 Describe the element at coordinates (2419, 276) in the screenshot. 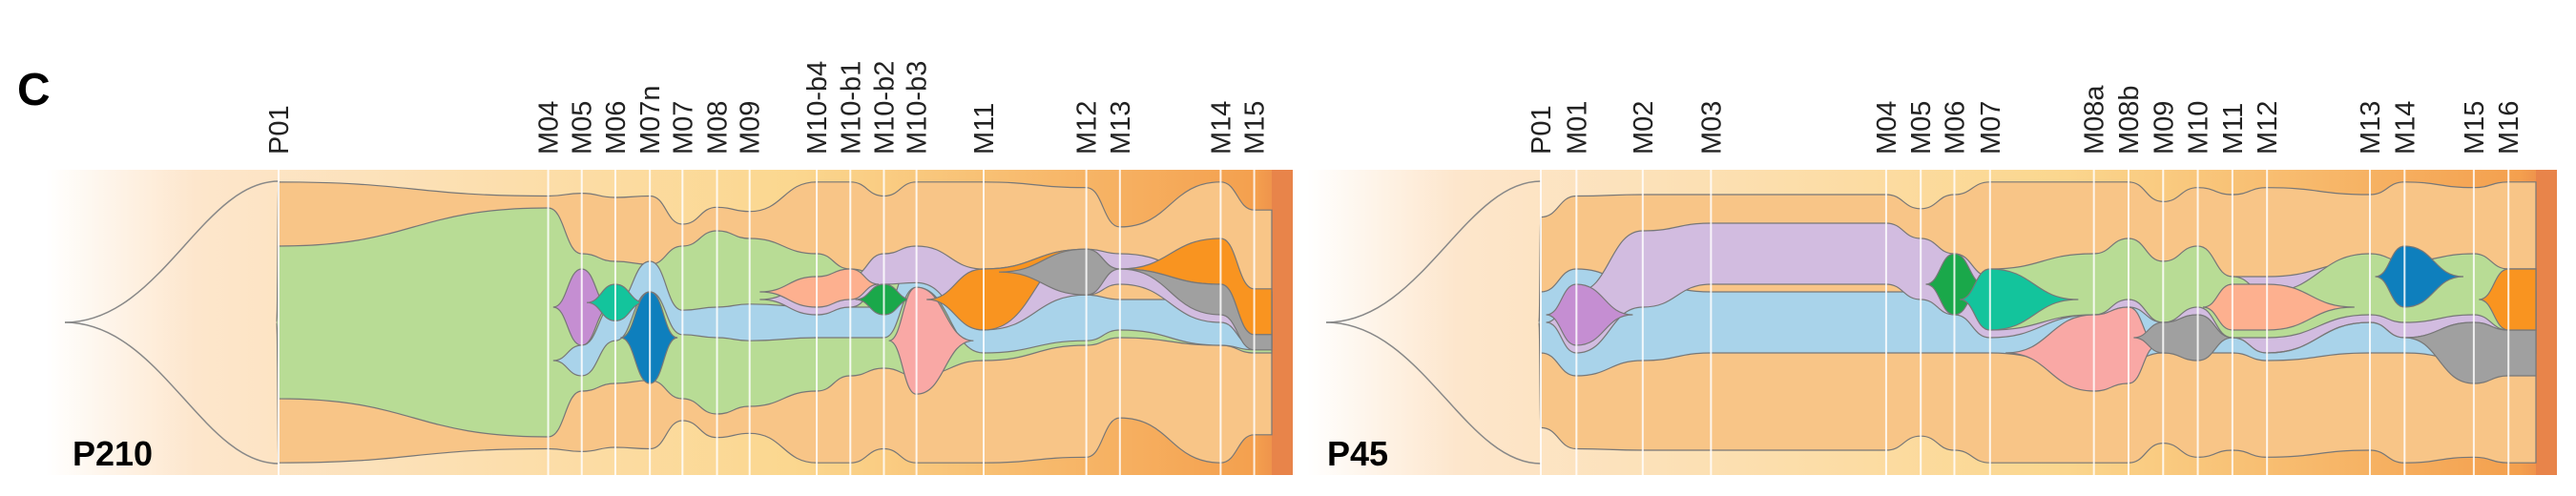

I see `clone-stream-dark-blue` at that location.